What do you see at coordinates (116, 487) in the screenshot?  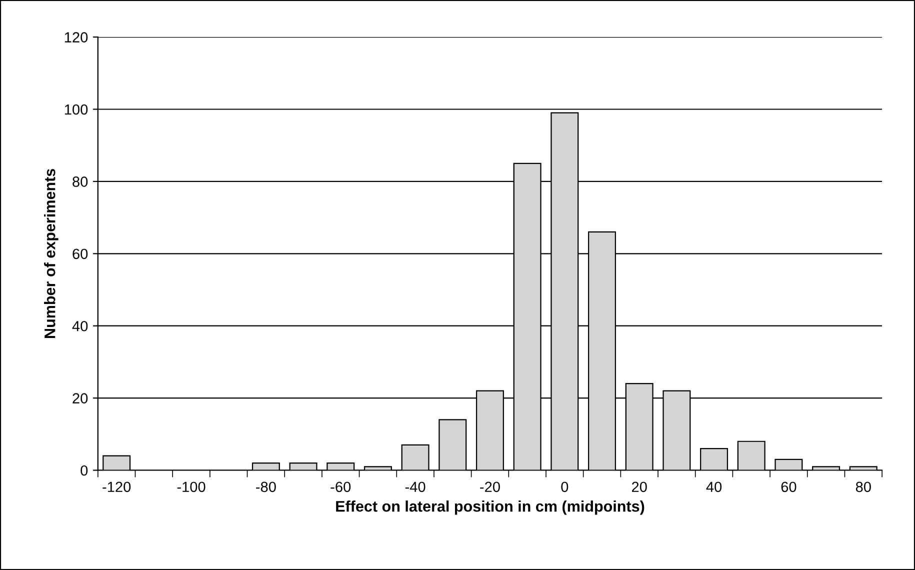 I see `x-tick-label: -120` at bounding box center [116, 487].